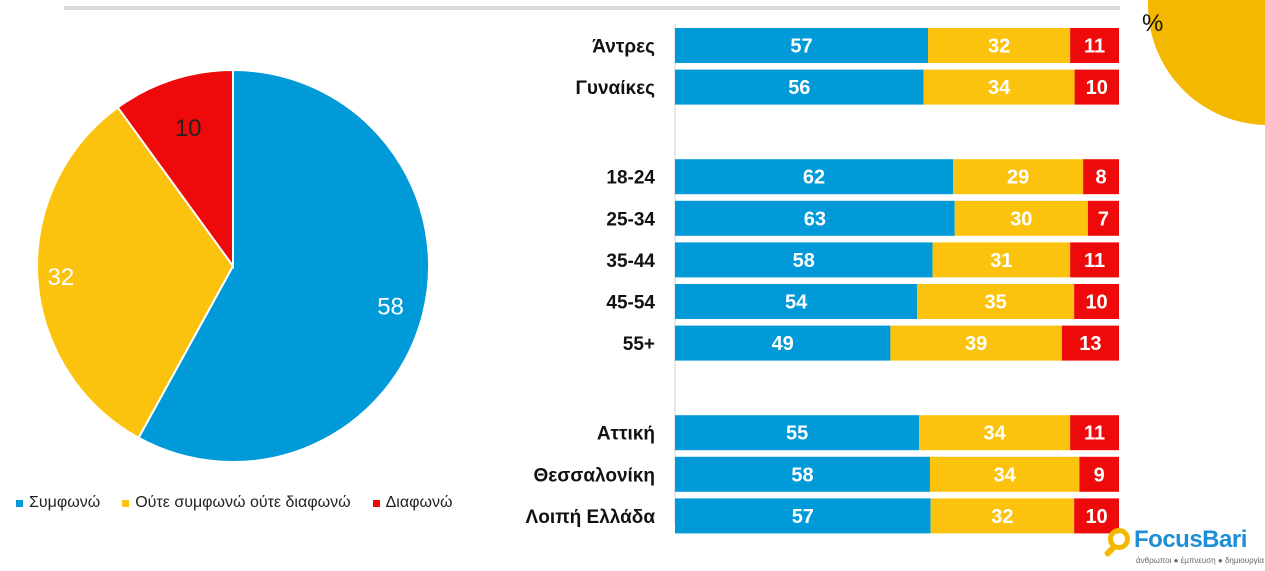 The height and width of the screenshot is (571, 1265). What do you see at coordinates (376, 503) in the screenshot?
I see `legend-swatch-disagree` at bounding box center [376, 503].